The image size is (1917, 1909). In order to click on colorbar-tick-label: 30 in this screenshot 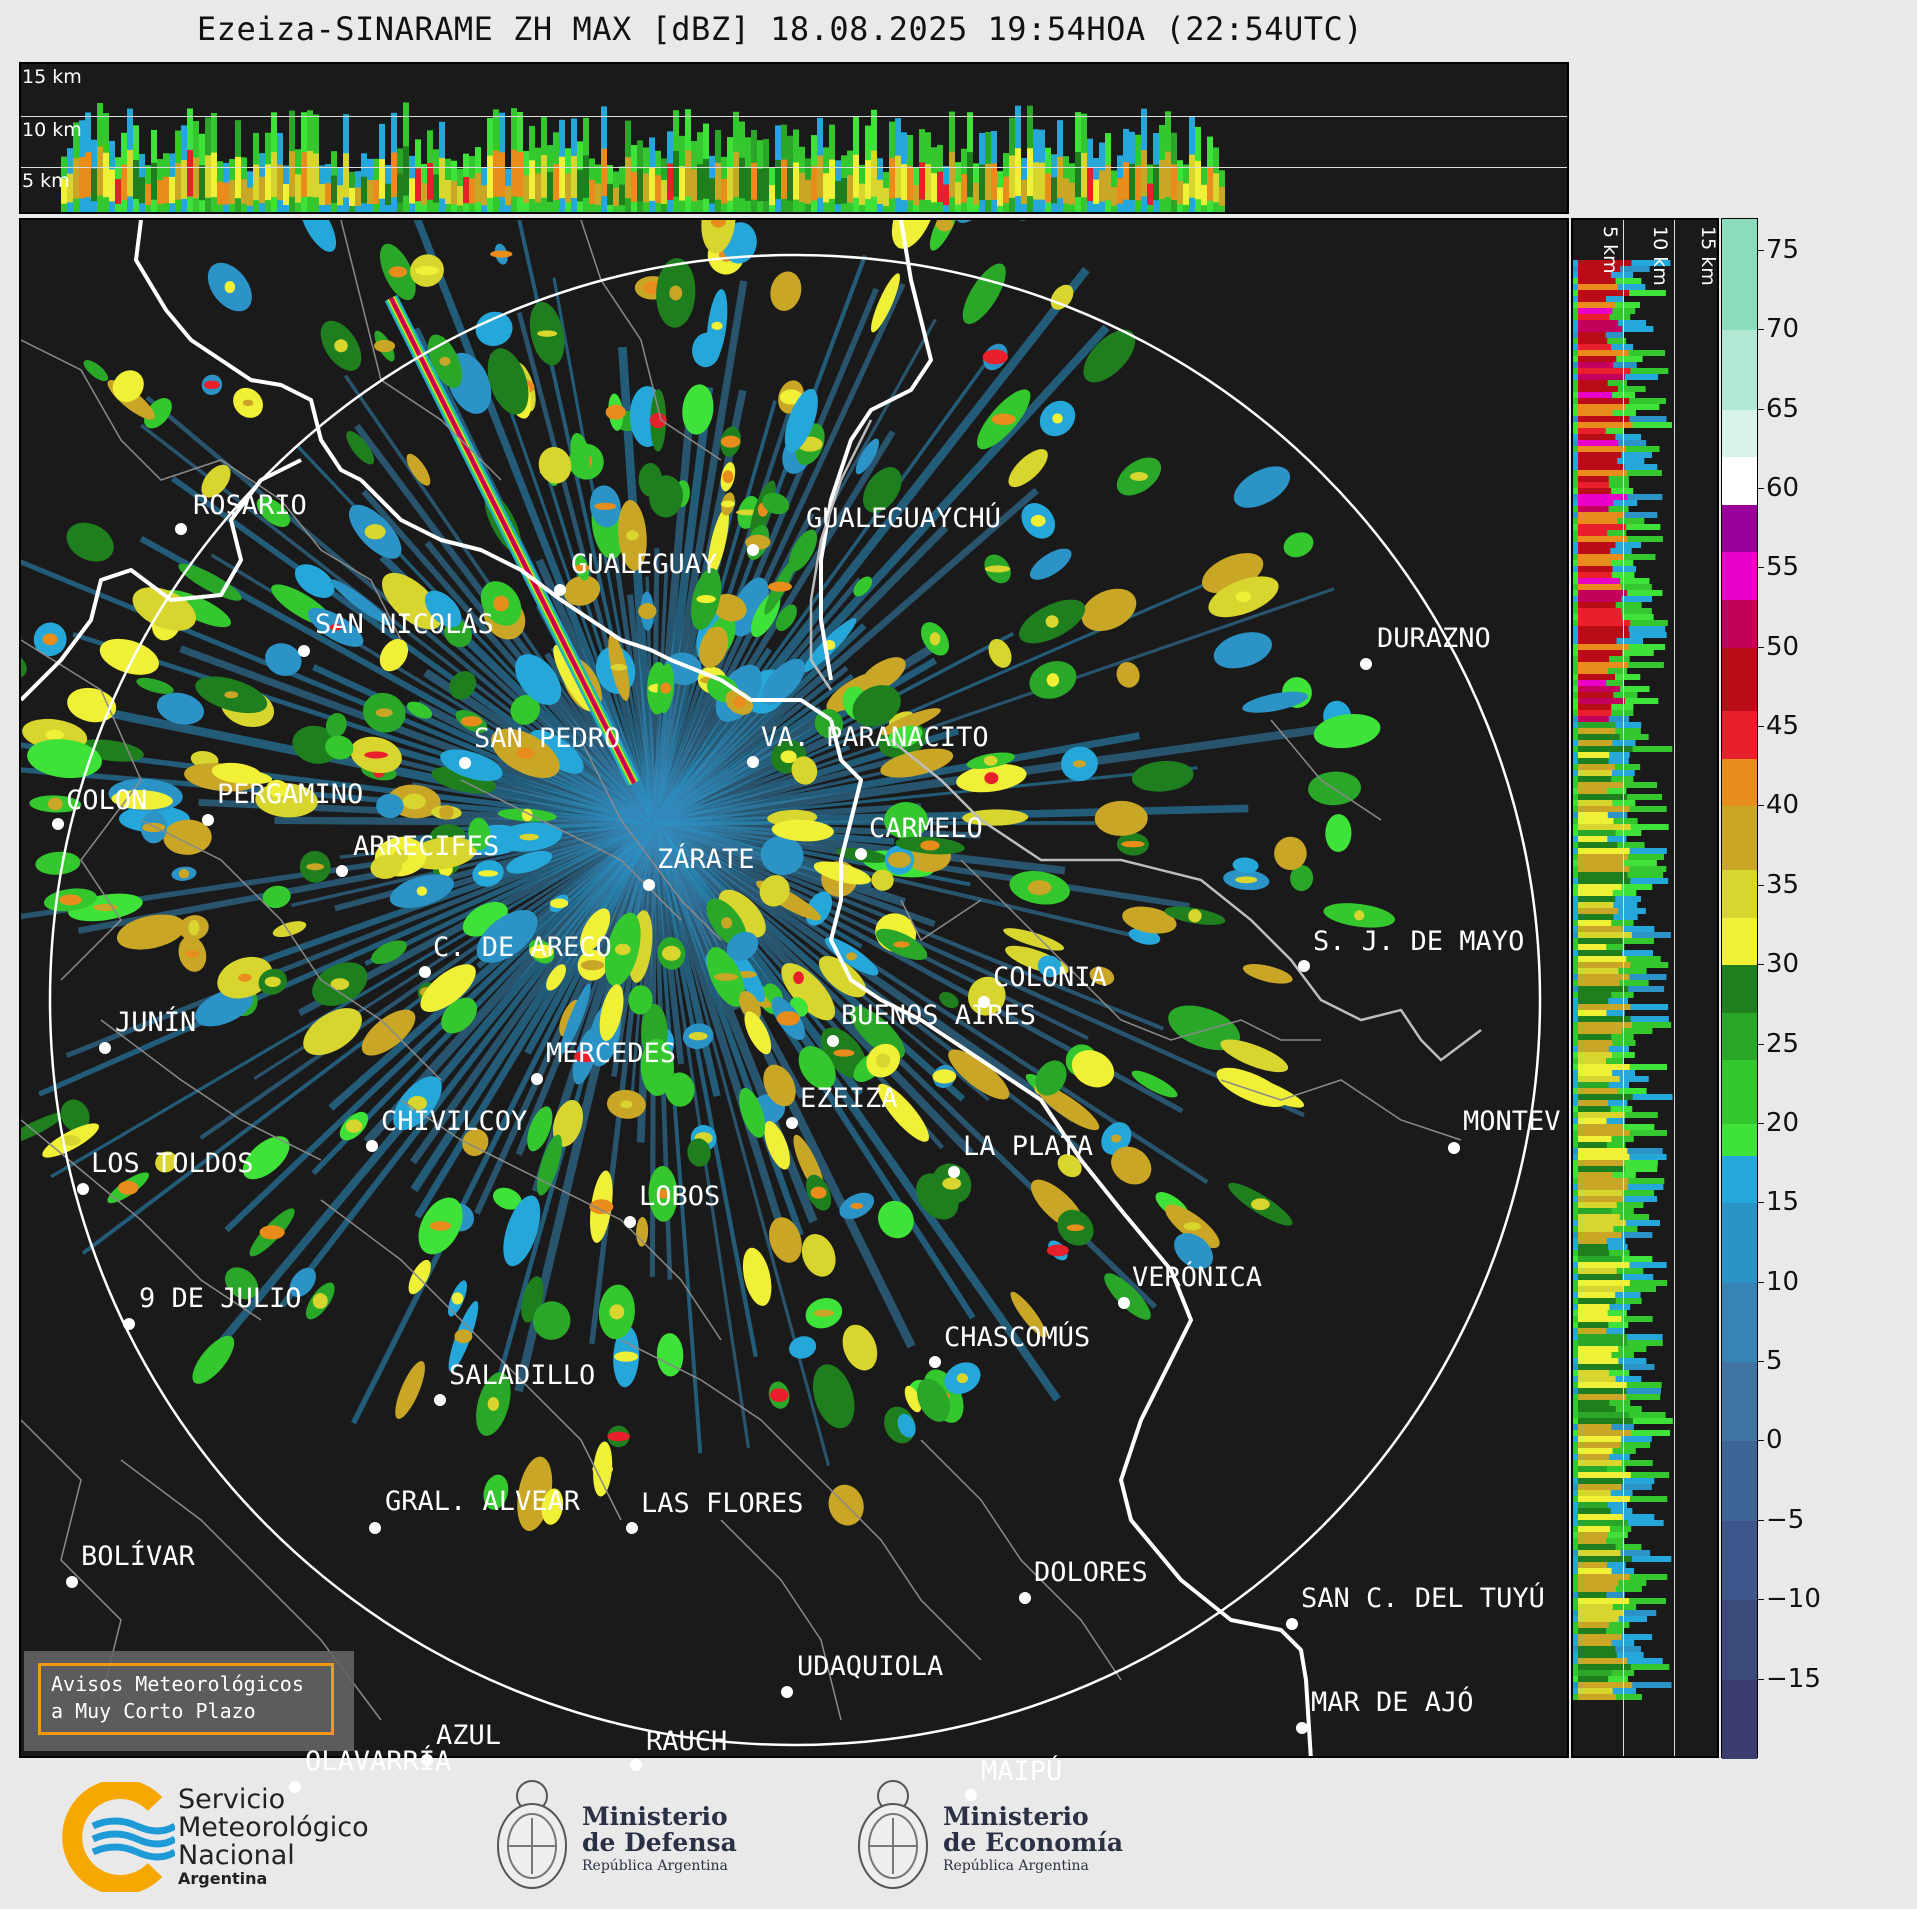, I will do `click(1783, 964)`.